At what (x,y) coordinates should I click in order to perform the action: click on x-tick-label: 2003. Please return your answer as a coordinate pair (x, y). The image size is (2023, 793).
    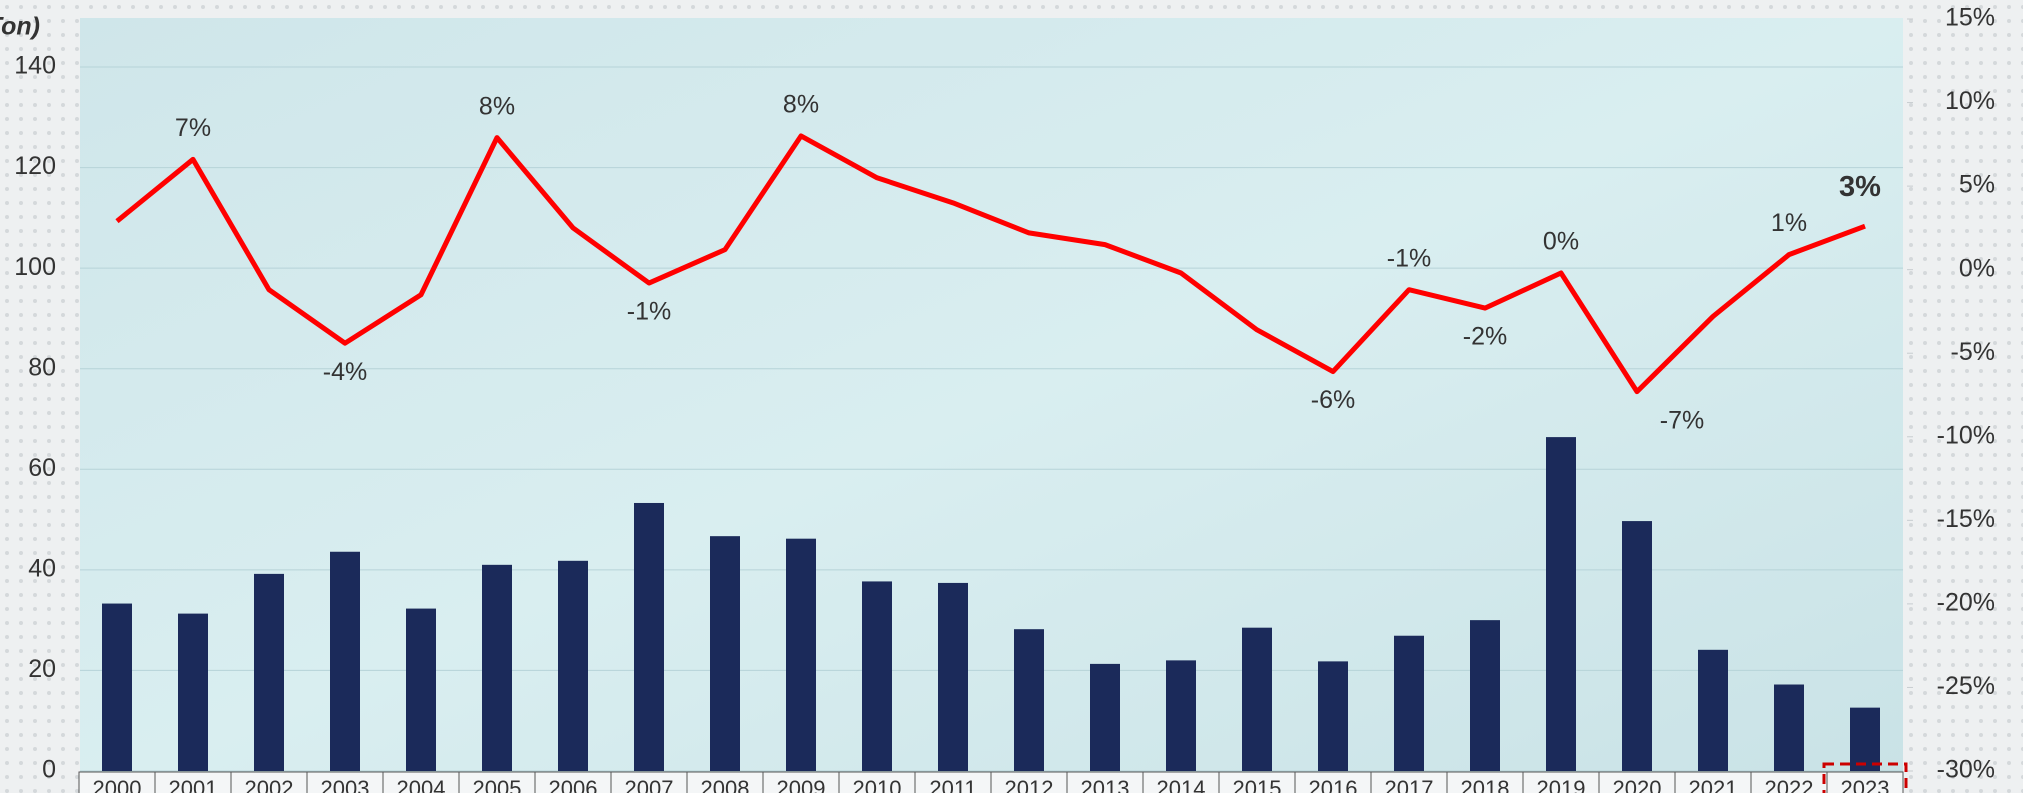
    Looking at the image, I should click on (345, 784).